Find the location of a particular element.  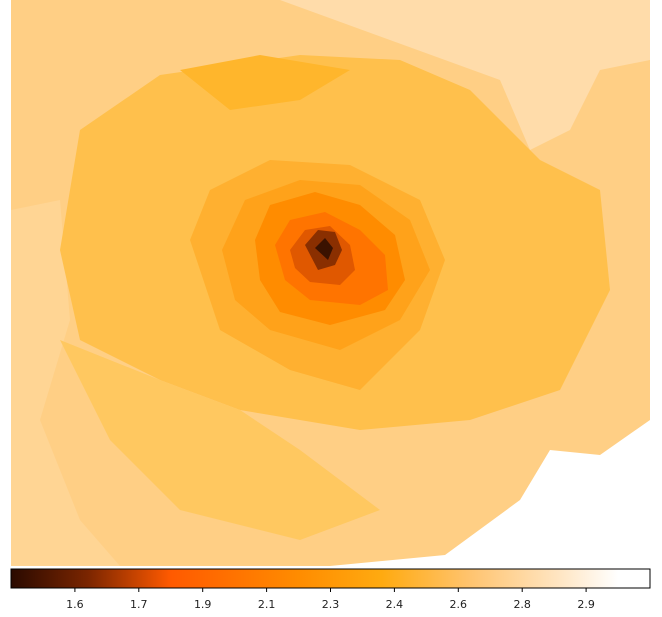

colorbar-tick-label: 2.9 is located at coordinates (586, 604).